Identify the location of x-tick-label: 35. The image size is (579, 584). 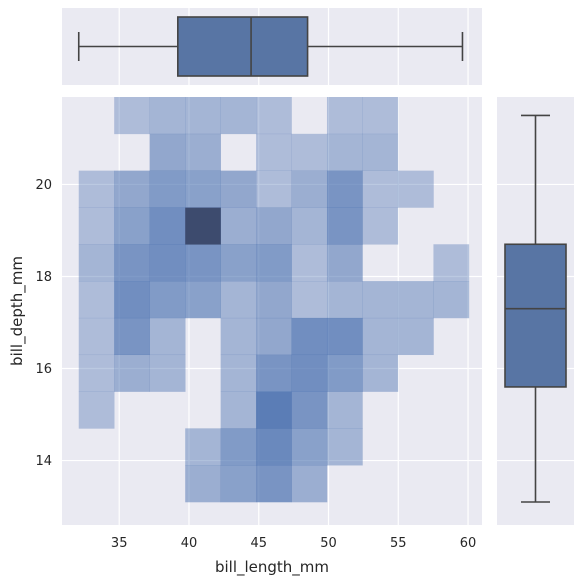
(119, 543).